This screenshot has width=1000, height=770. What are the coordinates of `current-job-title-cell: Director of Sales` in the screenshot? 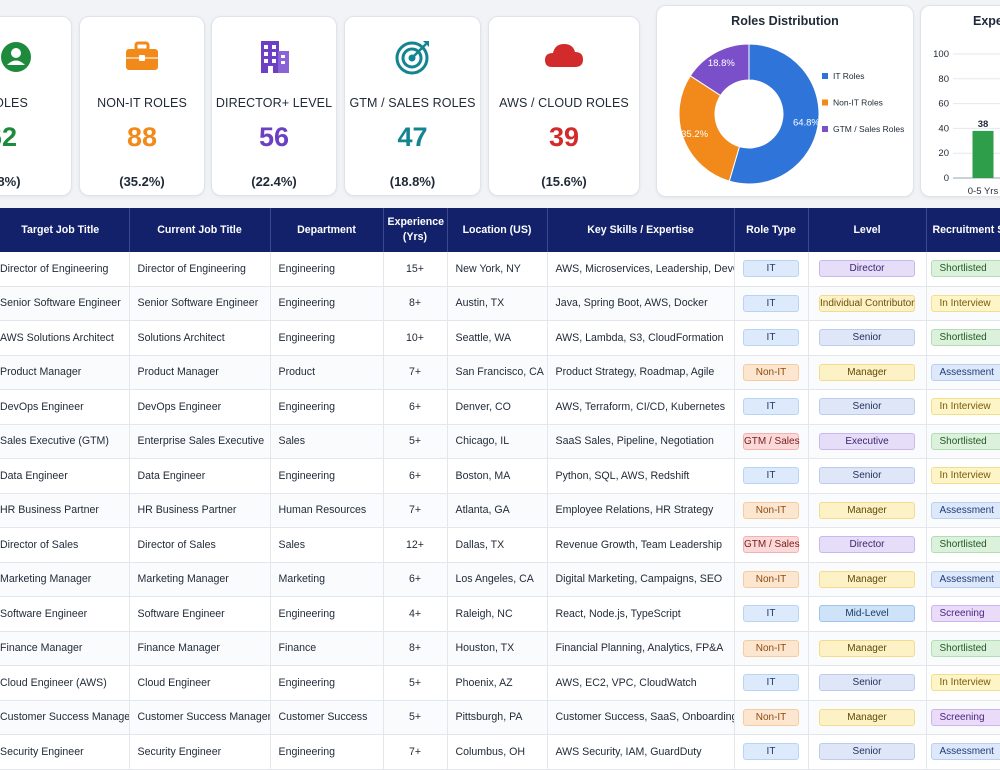 It's located at (199, 545).